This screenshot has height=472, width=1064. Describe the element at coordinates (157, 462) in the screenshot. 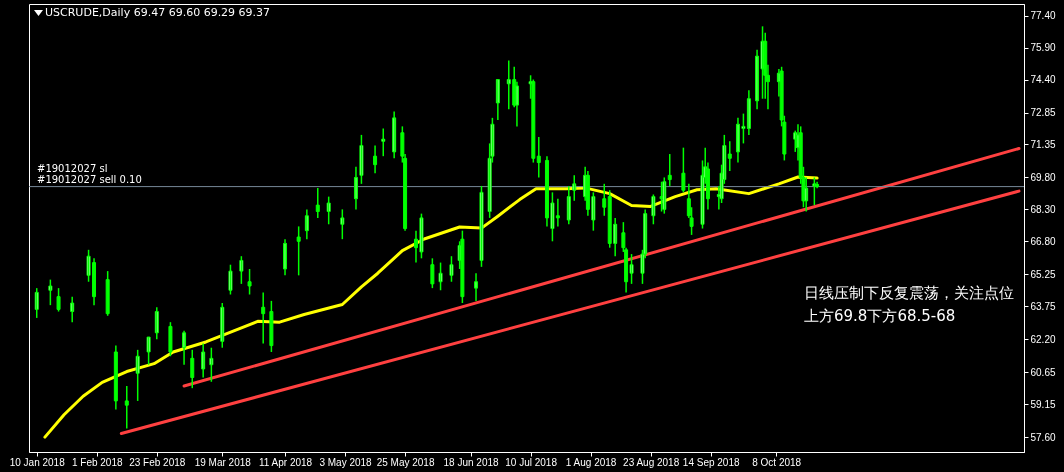

I see `x-tick-label: 23 Feb 2018` at that location.